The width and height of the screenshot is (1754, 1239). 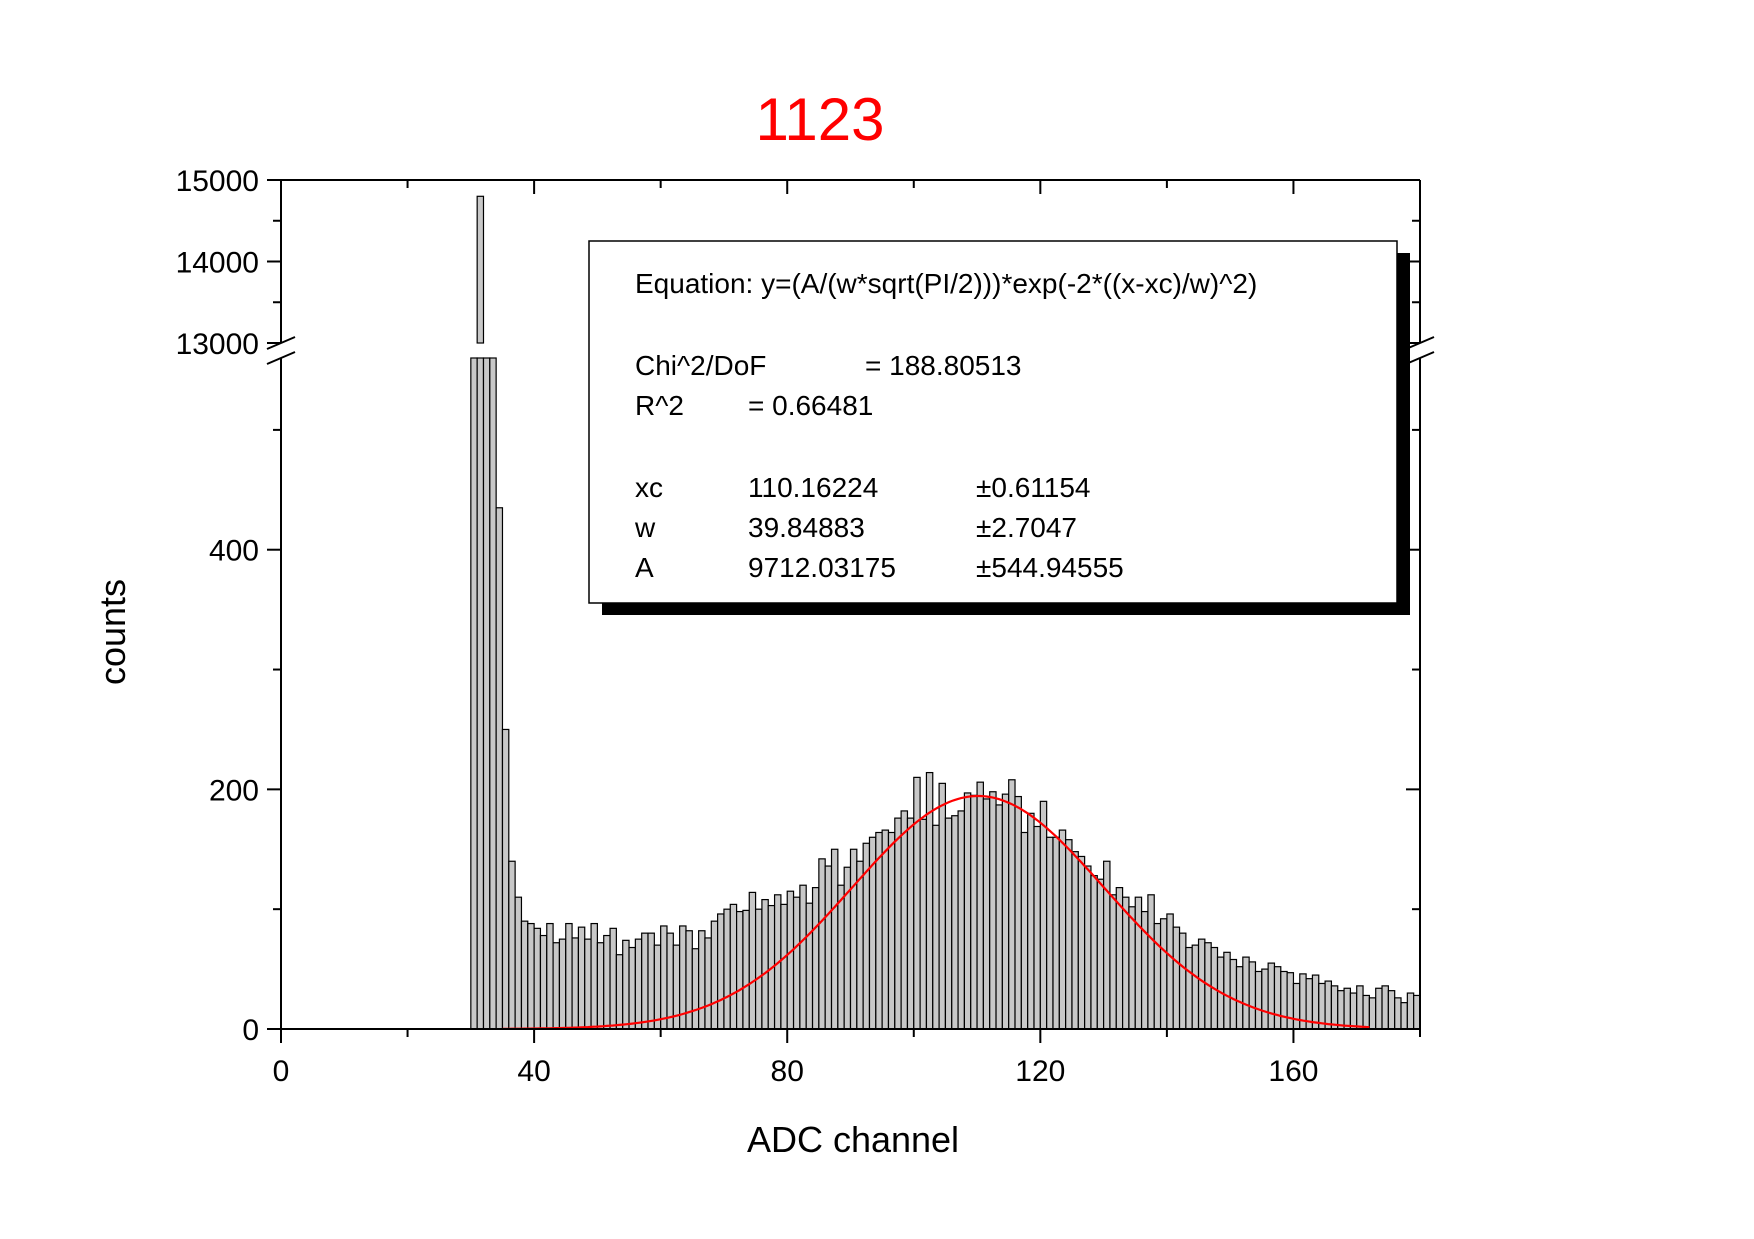 What do you see at coordinates (250, 1030) in the screenshot?
I see `y-tick-label: 0` at bounding box center [250, 1030].